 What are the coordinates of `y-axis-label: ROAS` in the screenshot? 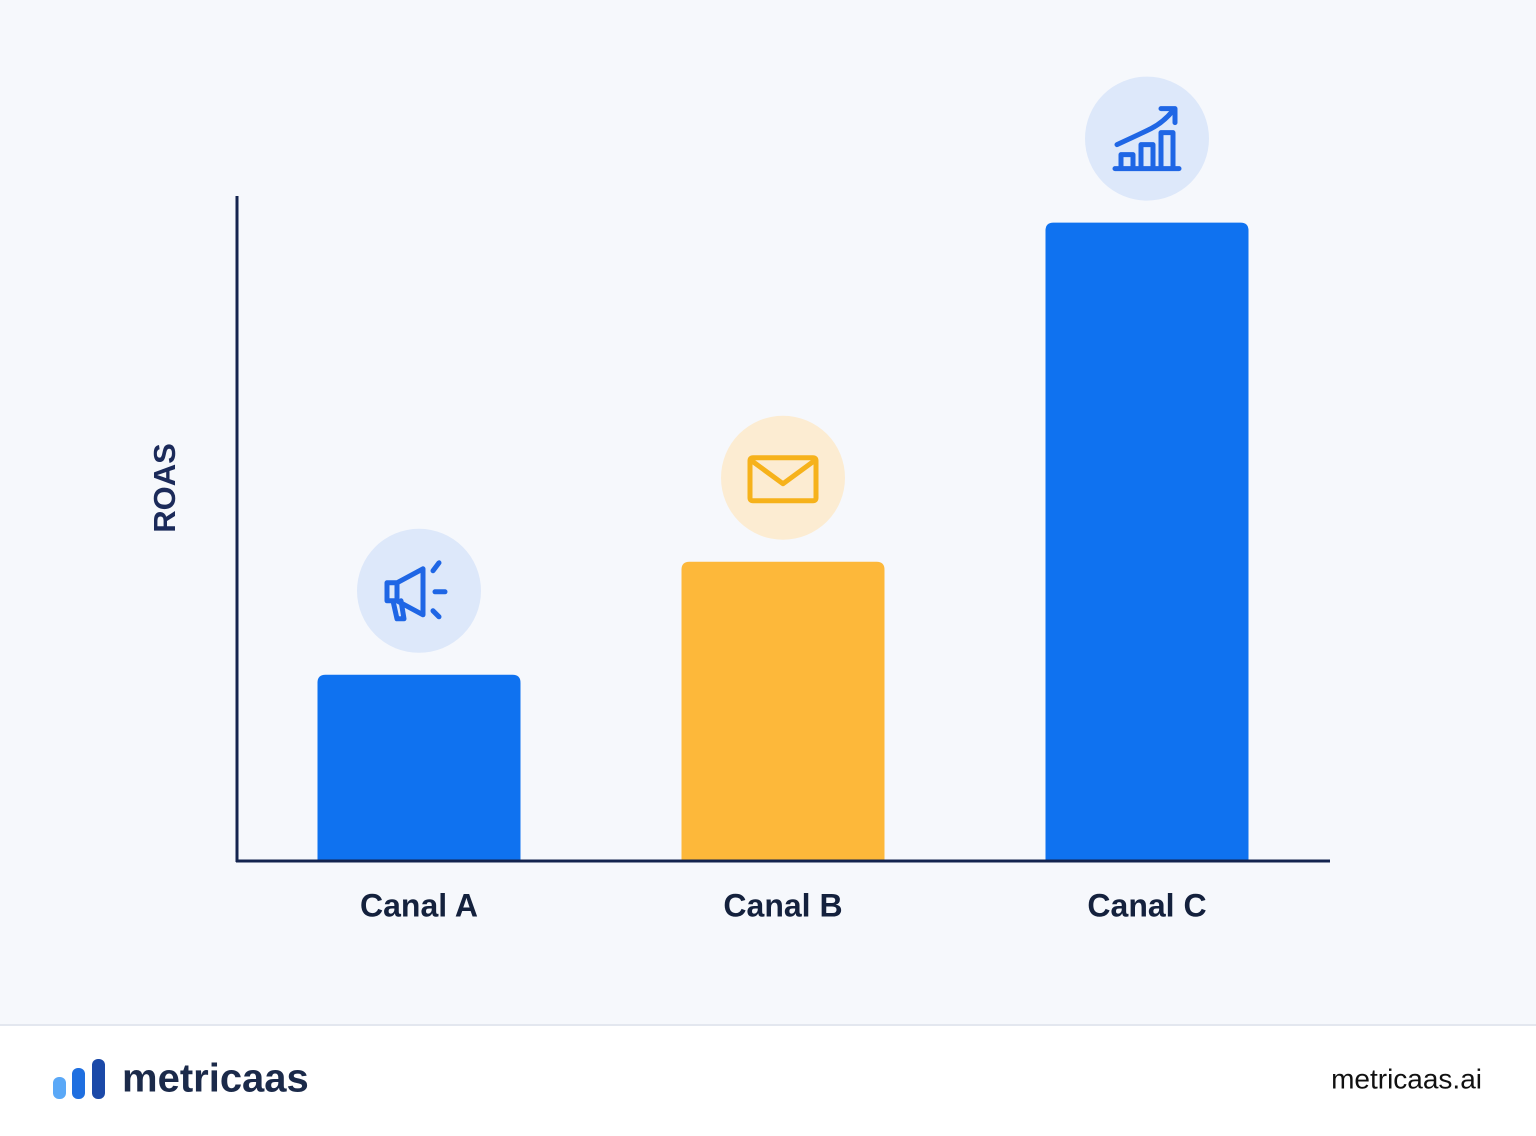 It's located at (164, 488).